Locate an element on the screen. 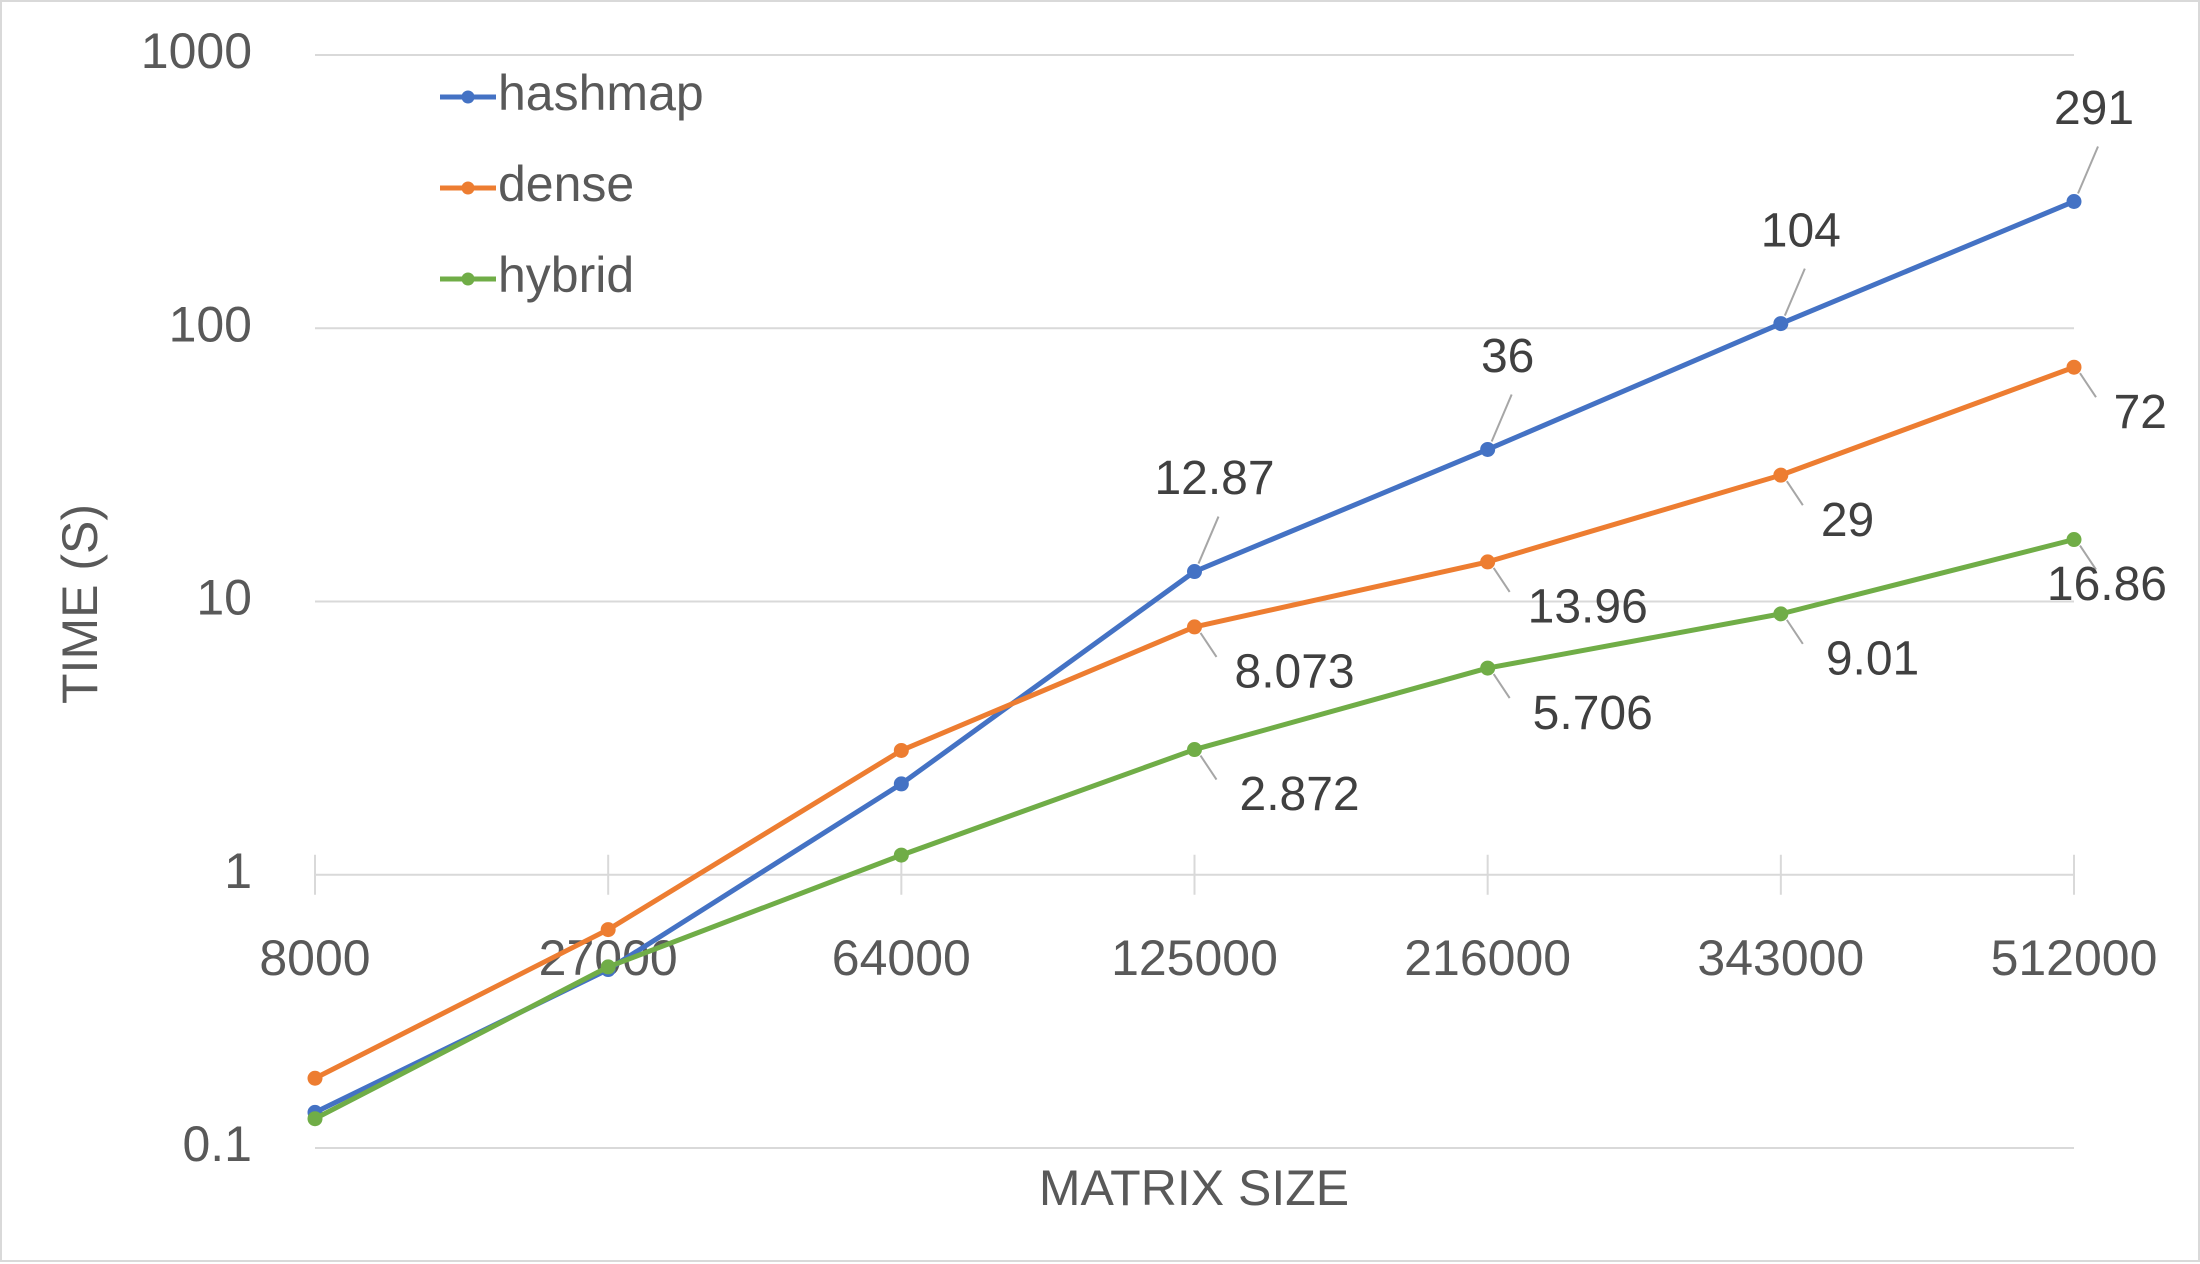 This screenshot has height=1264, width=2200. data-label-hashmap: 104 is located at coordinates (1801, 230).